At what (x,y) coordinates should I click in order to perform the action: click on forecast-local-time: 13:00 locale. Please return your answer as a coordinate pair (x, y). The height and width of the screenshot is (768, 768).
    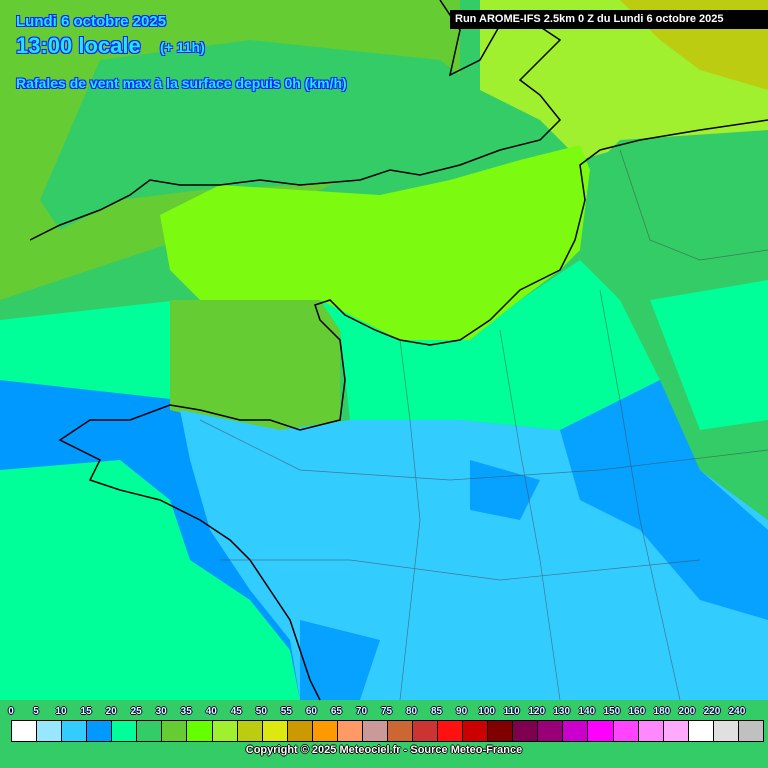
    Looking at the image, I should click on (78, 45).